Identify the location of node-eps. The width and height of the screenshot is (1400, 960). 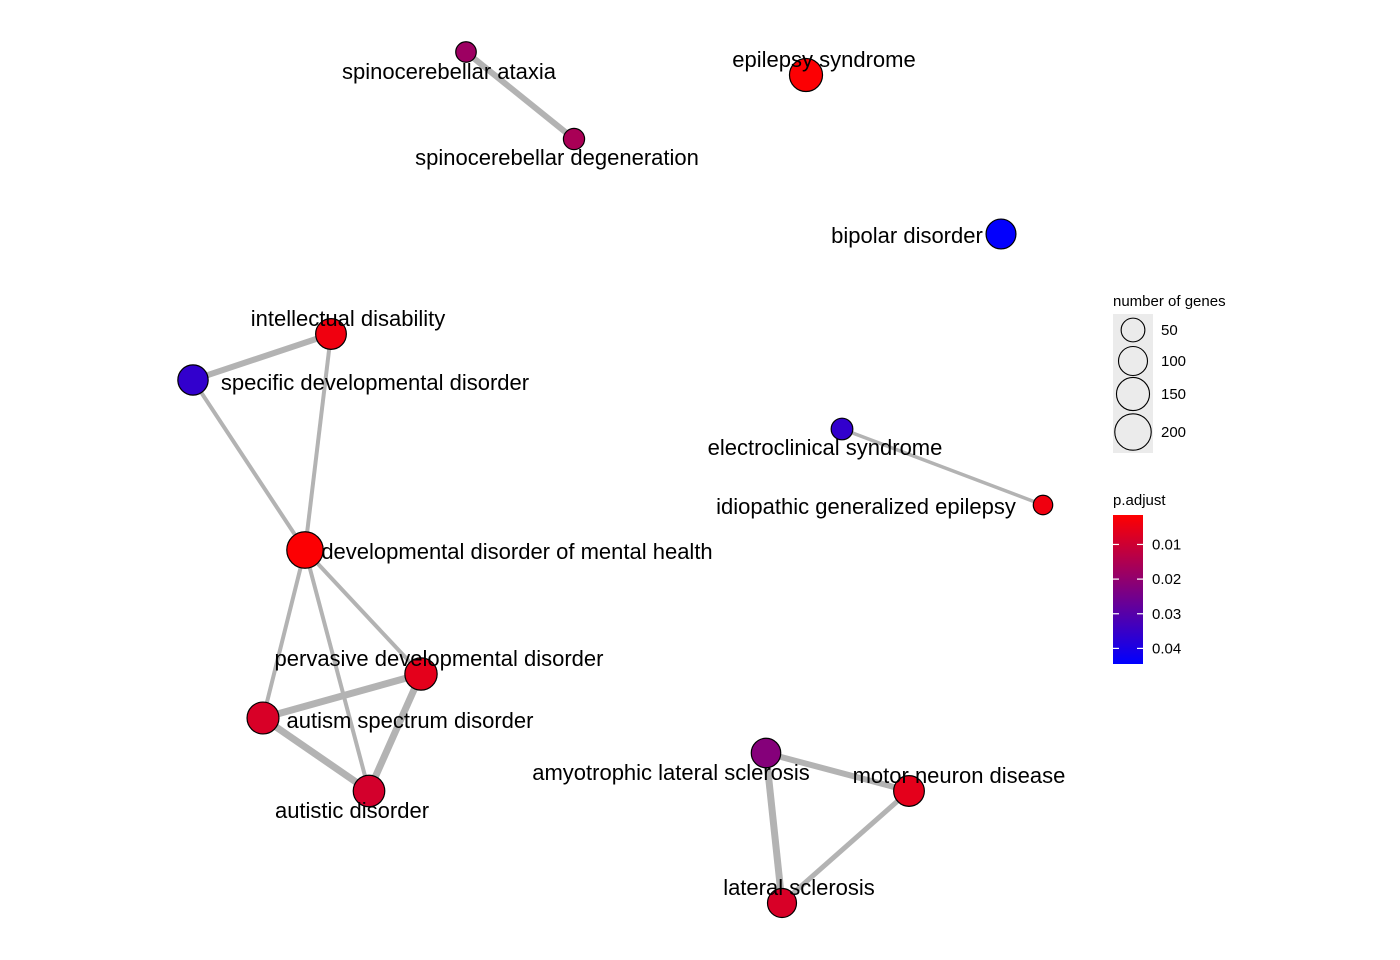
(806, 75).